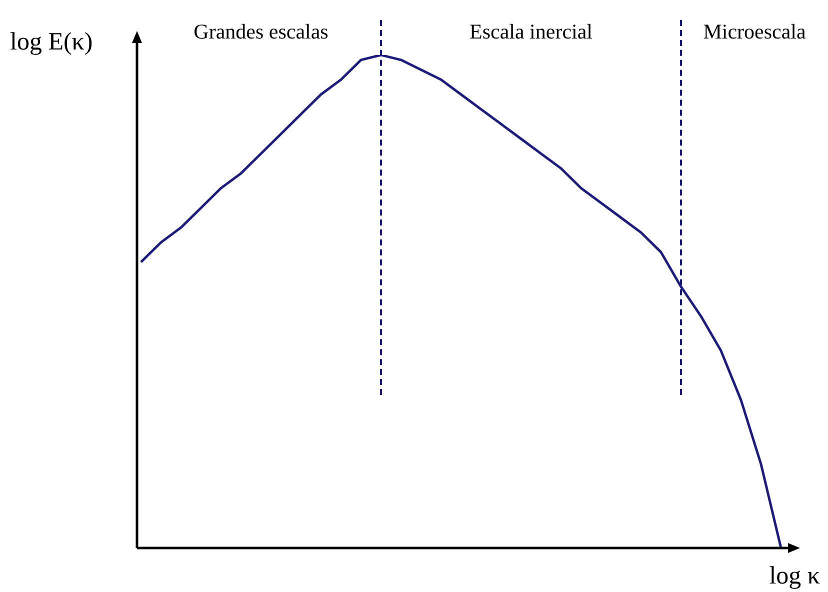 The image size is (828, 592). Describe the element at coordinates (531, 32) in the screenshot. I see `text: Escala inercial` at that location.